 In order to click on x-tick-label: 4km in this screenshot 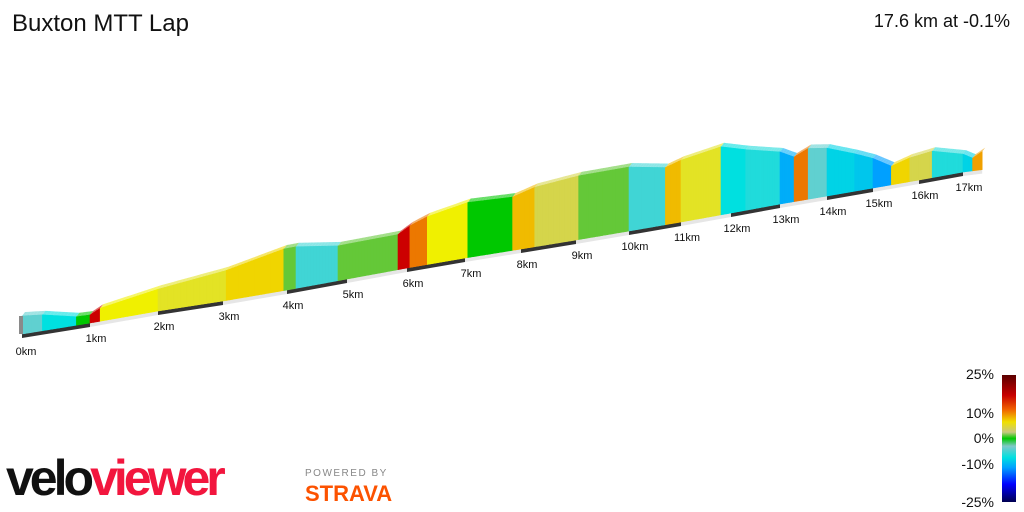, I will do `click(293, 306)`.